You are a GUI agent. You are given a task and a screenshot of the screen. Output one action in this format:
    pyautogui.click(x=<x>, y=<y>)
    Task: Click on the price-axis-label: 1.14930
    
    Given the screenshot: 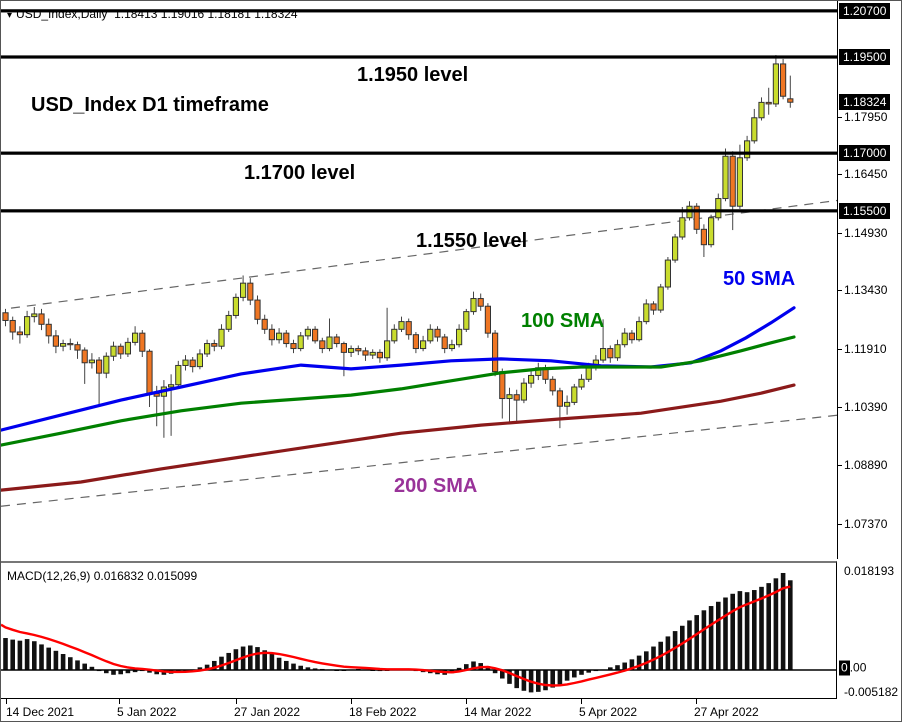 What is the action you would take?
    pyautogui.click(x=862, y=233)
    